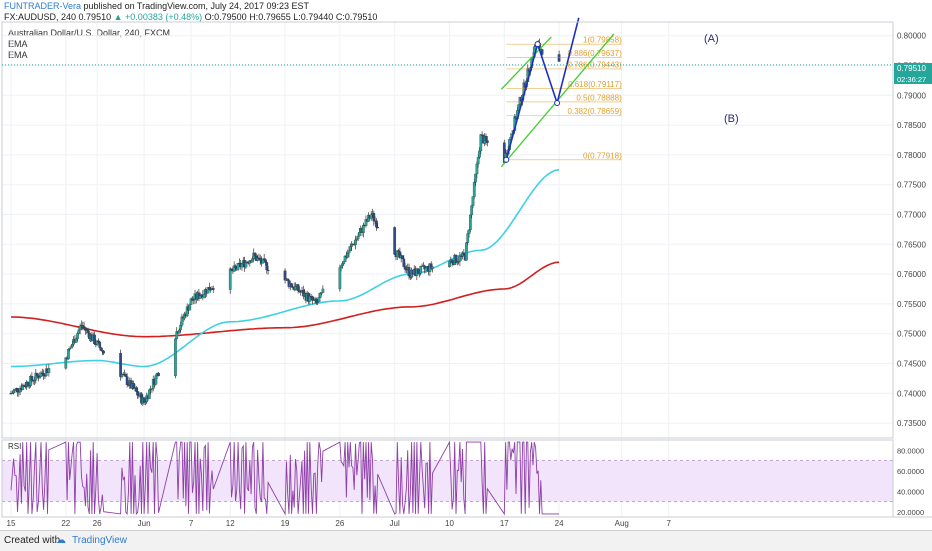 The height and width of the screenshot is (551, 932). Describe the element at coordinates (911, 334) in the screenshot. I see `price-axis-tick: 0.75000` at that location.